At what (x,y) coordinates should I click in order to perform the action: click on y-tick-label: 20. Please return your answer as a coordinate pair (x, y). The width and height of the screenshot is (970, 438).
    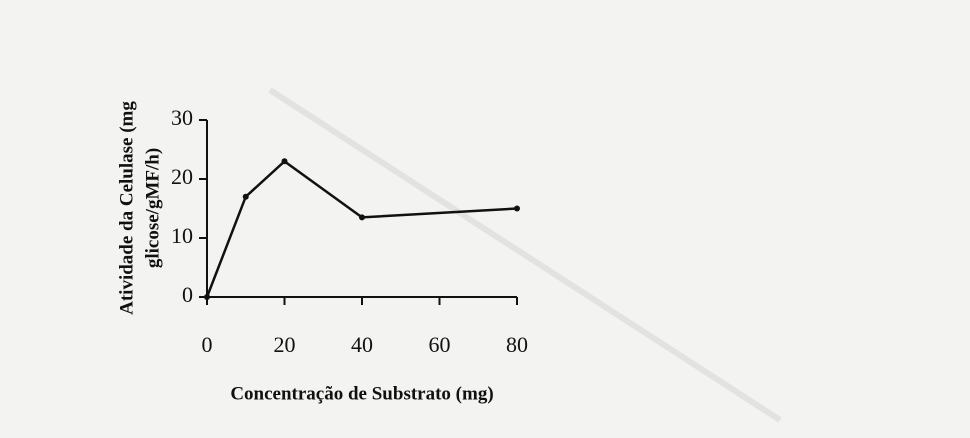
    Looking at the image, I should click on (182, 176).